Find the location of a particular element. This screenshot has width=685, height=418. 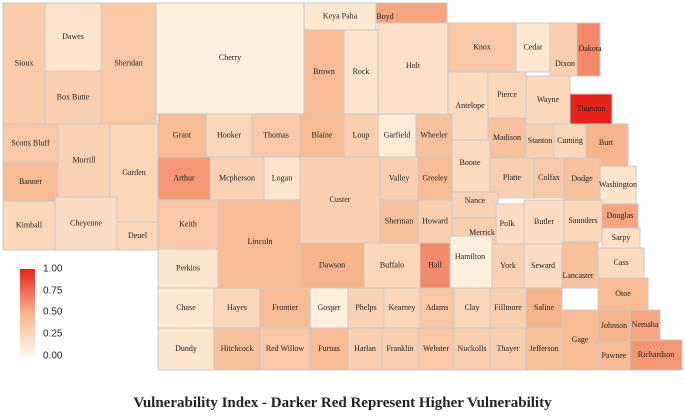

county-label-thurston: Thurston is located at coordinates (591, 108).